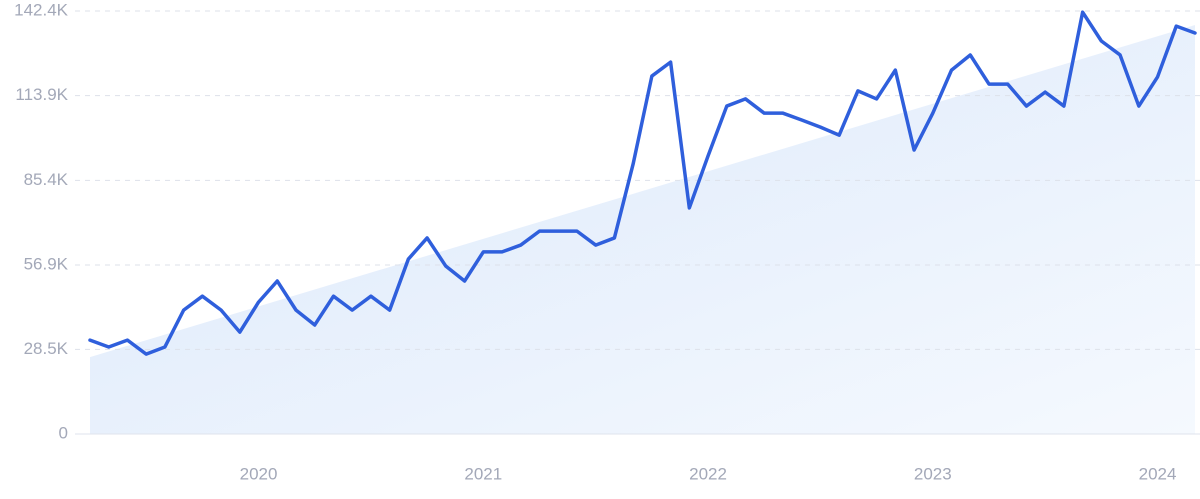  What do you see at coordinates (46, 179) in the screenshot?
I see `y-tick-label: 85.4K` at bounding box center [46, 179].